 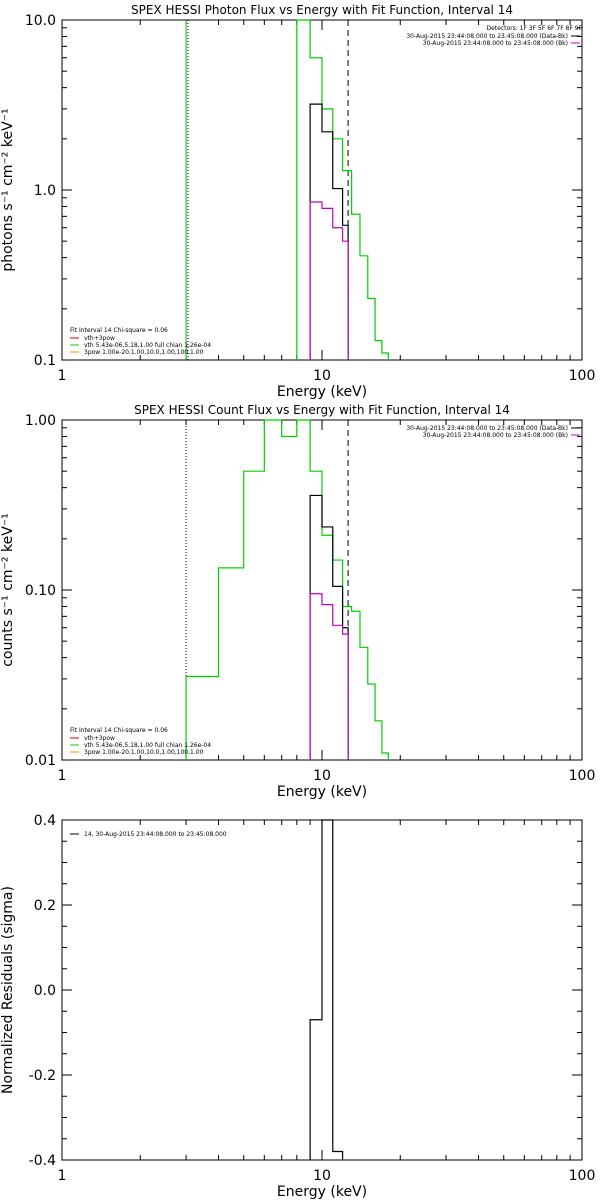 What do you see at coordinates (40, 591) in the screenshot?
I see `y-tick-label: 0.10` at bounding box center [40, 591].